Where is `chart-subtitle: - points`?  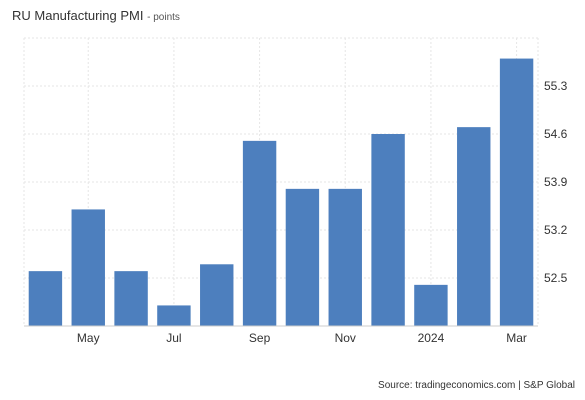
chart-subtitle: - points is located at coordinates (163, 17).